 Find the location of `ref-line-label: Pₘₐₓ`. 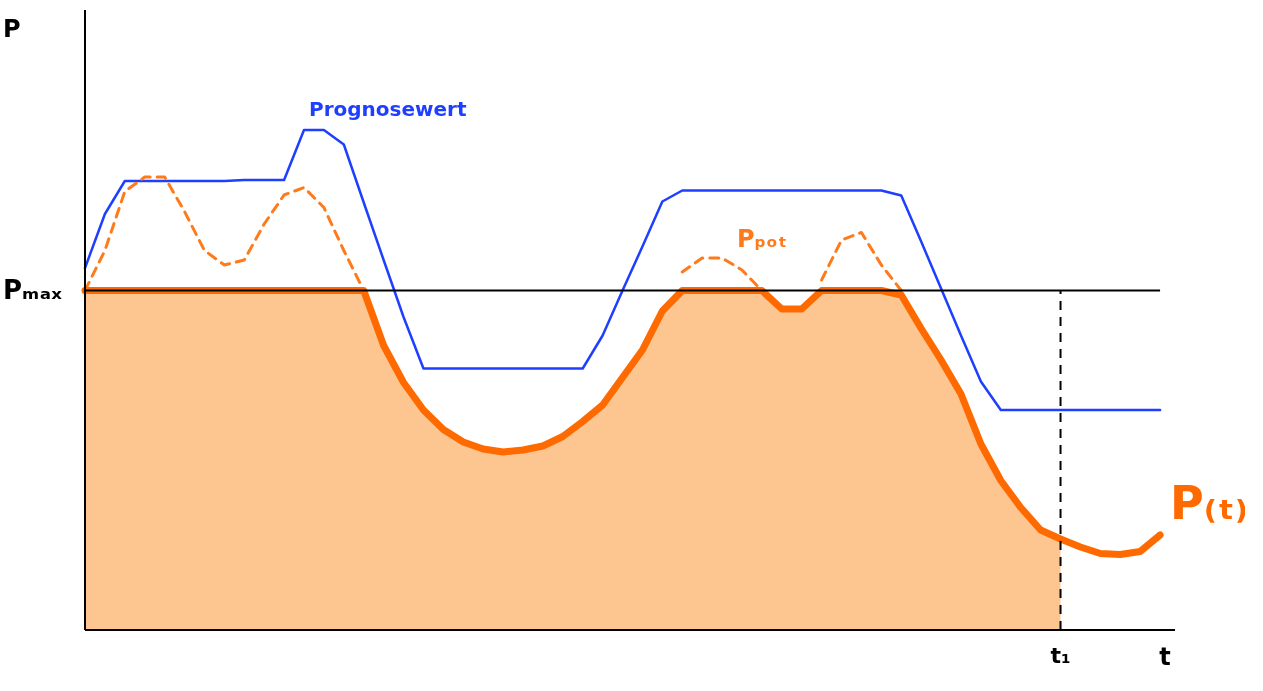

ref-line-label: Pₘₐₓ is located at coordinates (33, 289).